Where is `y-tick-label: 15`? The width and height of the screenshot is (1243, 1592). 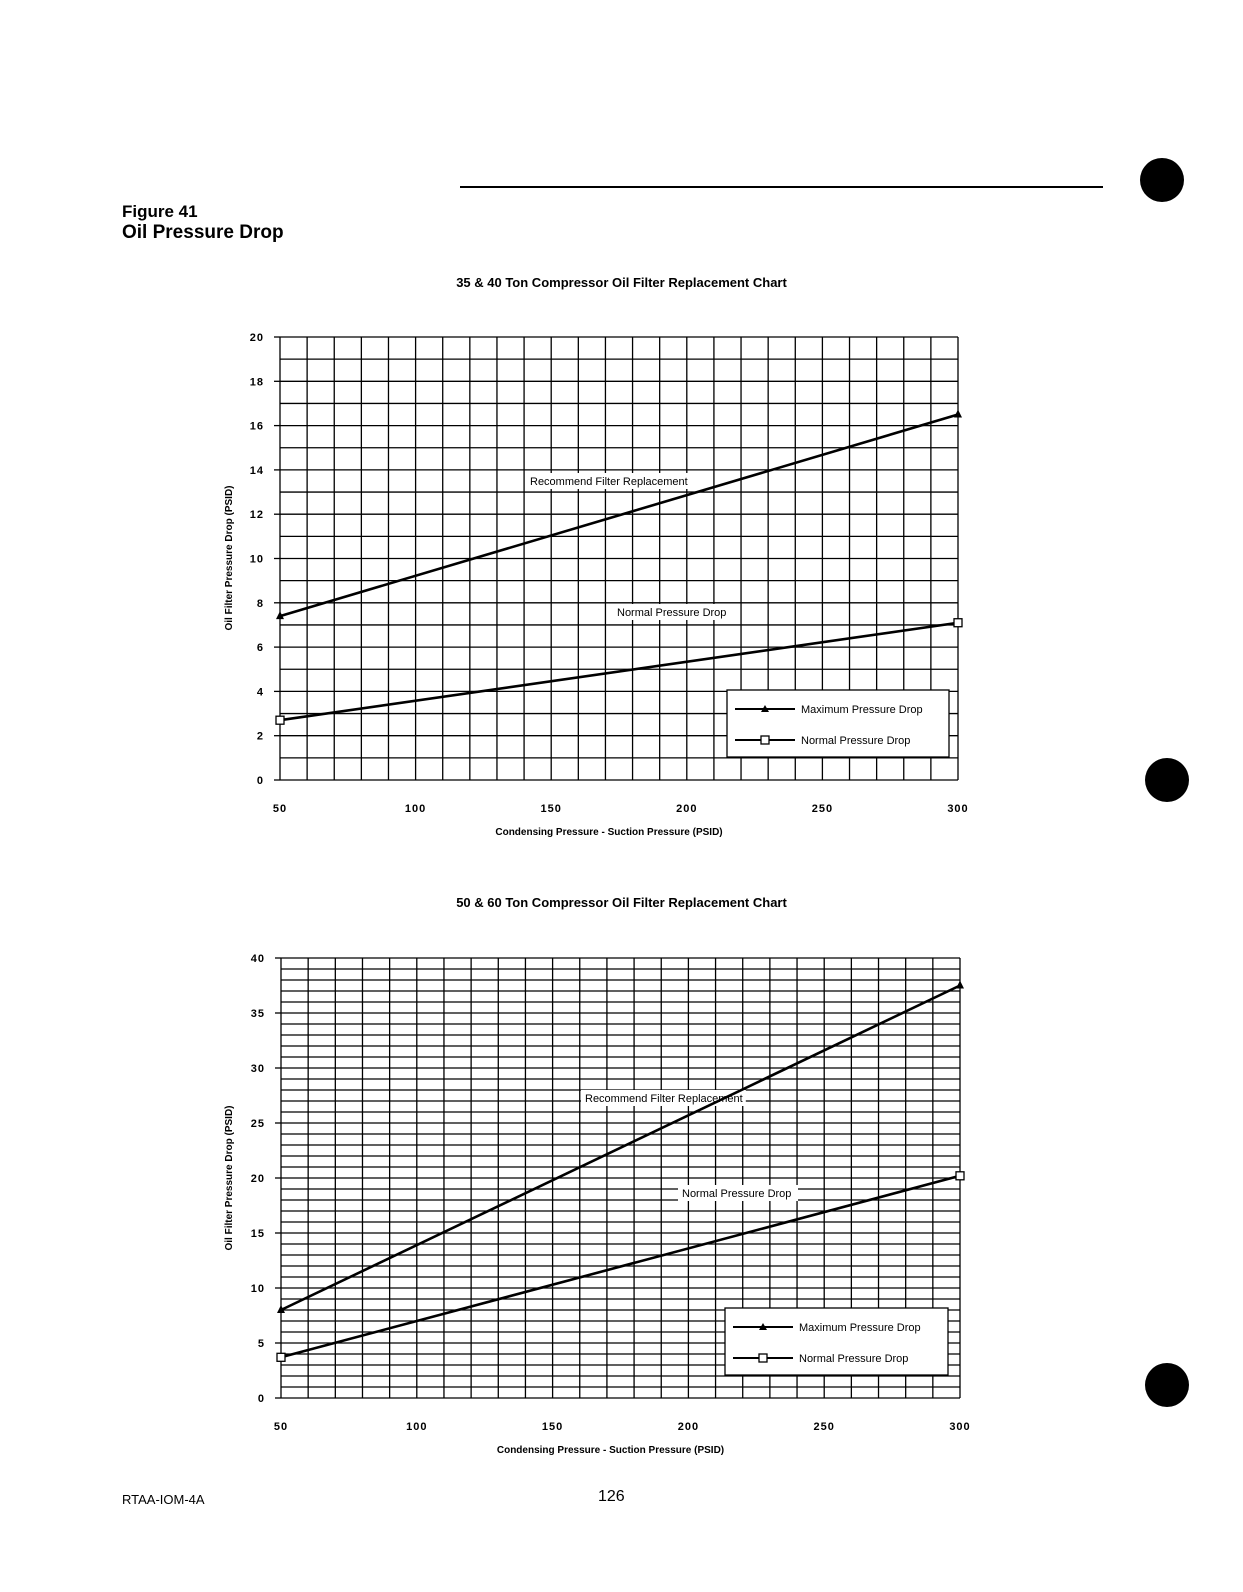 y-tick-label: 15 is located at coordinates (258, 1234).